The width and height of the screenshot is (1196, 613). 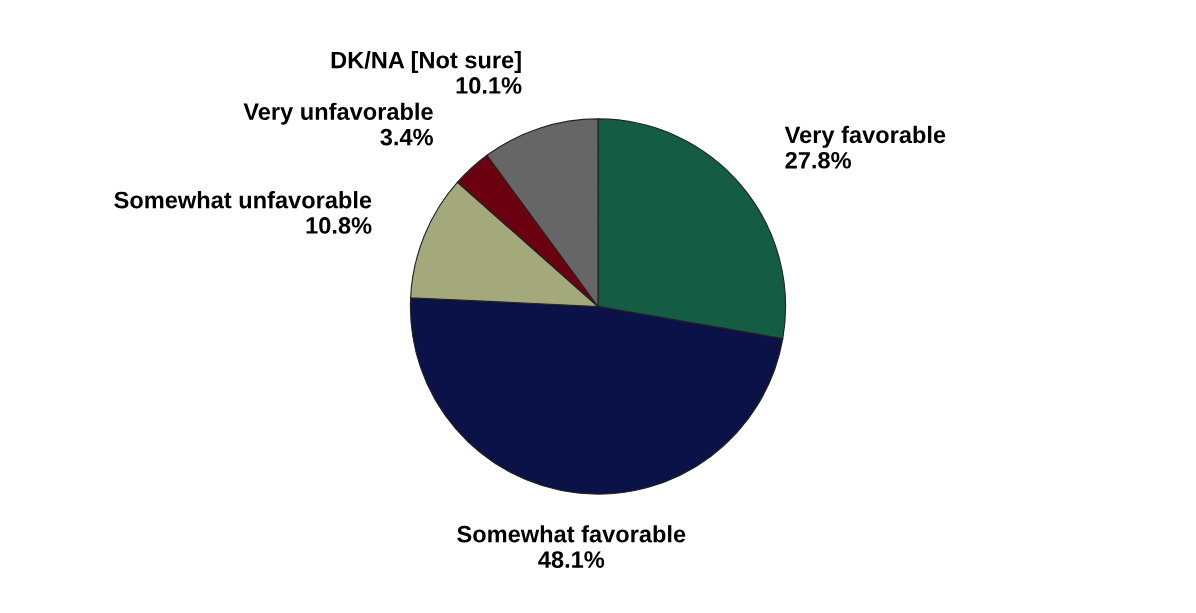 I want to click on data-label: 48.1%, so click(x=571, y=559).